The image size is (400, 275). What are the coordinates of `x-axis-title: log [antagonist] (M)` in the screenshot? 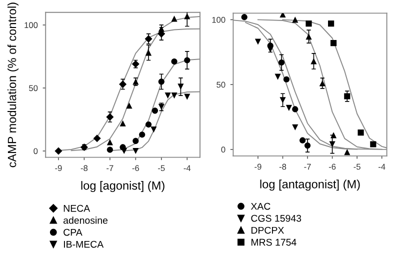 It's located at (310, 185).